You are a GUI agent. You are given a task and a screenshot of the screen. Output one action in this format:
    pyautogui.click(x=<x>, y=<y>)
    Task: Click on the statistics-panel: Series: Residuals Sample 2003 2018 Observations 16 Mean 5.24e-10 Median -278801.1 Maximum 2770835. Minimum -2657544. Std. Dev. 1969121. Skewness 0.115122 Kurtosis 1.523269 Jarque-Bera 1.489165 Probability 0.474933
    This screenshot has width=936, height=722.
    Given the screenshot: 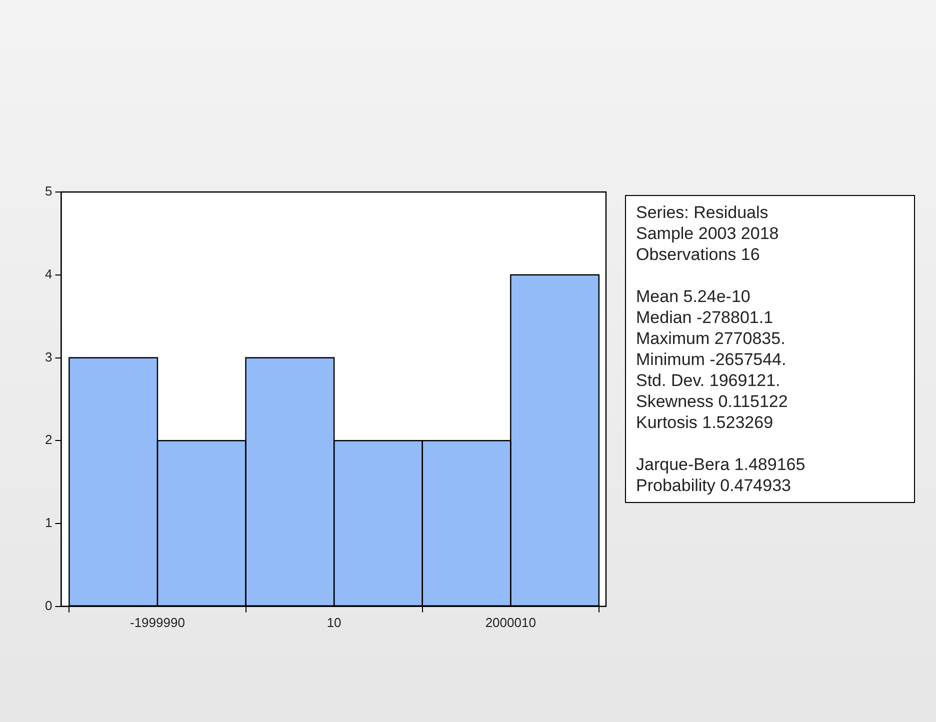 What is the action you would take?
    pyautogui.click(x=770, y=349)
    